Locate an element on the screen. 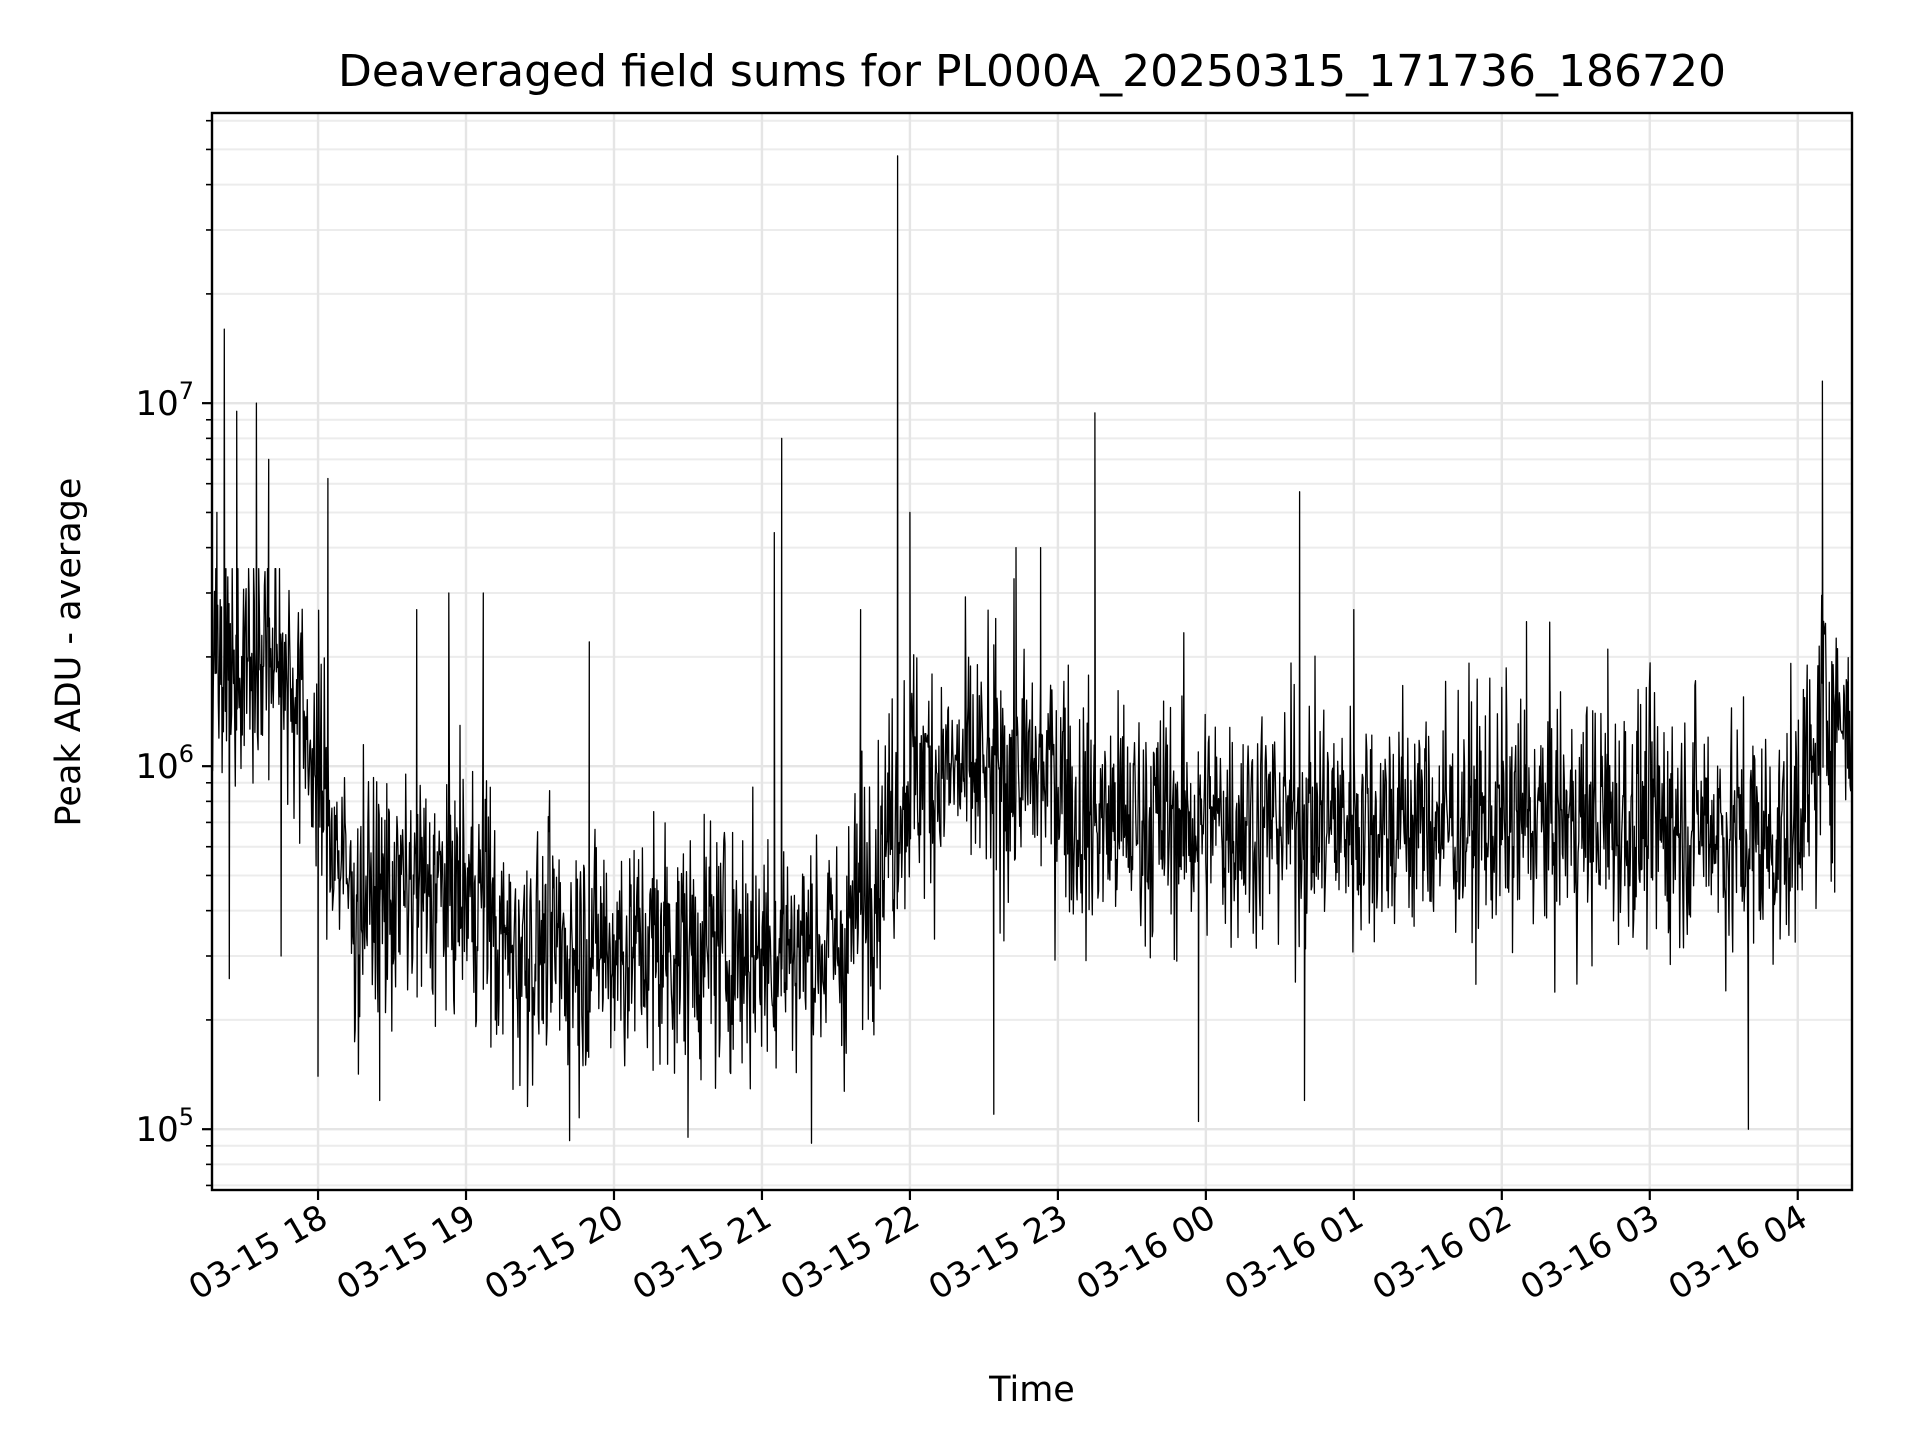 Image resolution: width=1920 pixels, height=1440 pixels. x-tick-label: 03-15 18 is located at coordinates (258, 1252).